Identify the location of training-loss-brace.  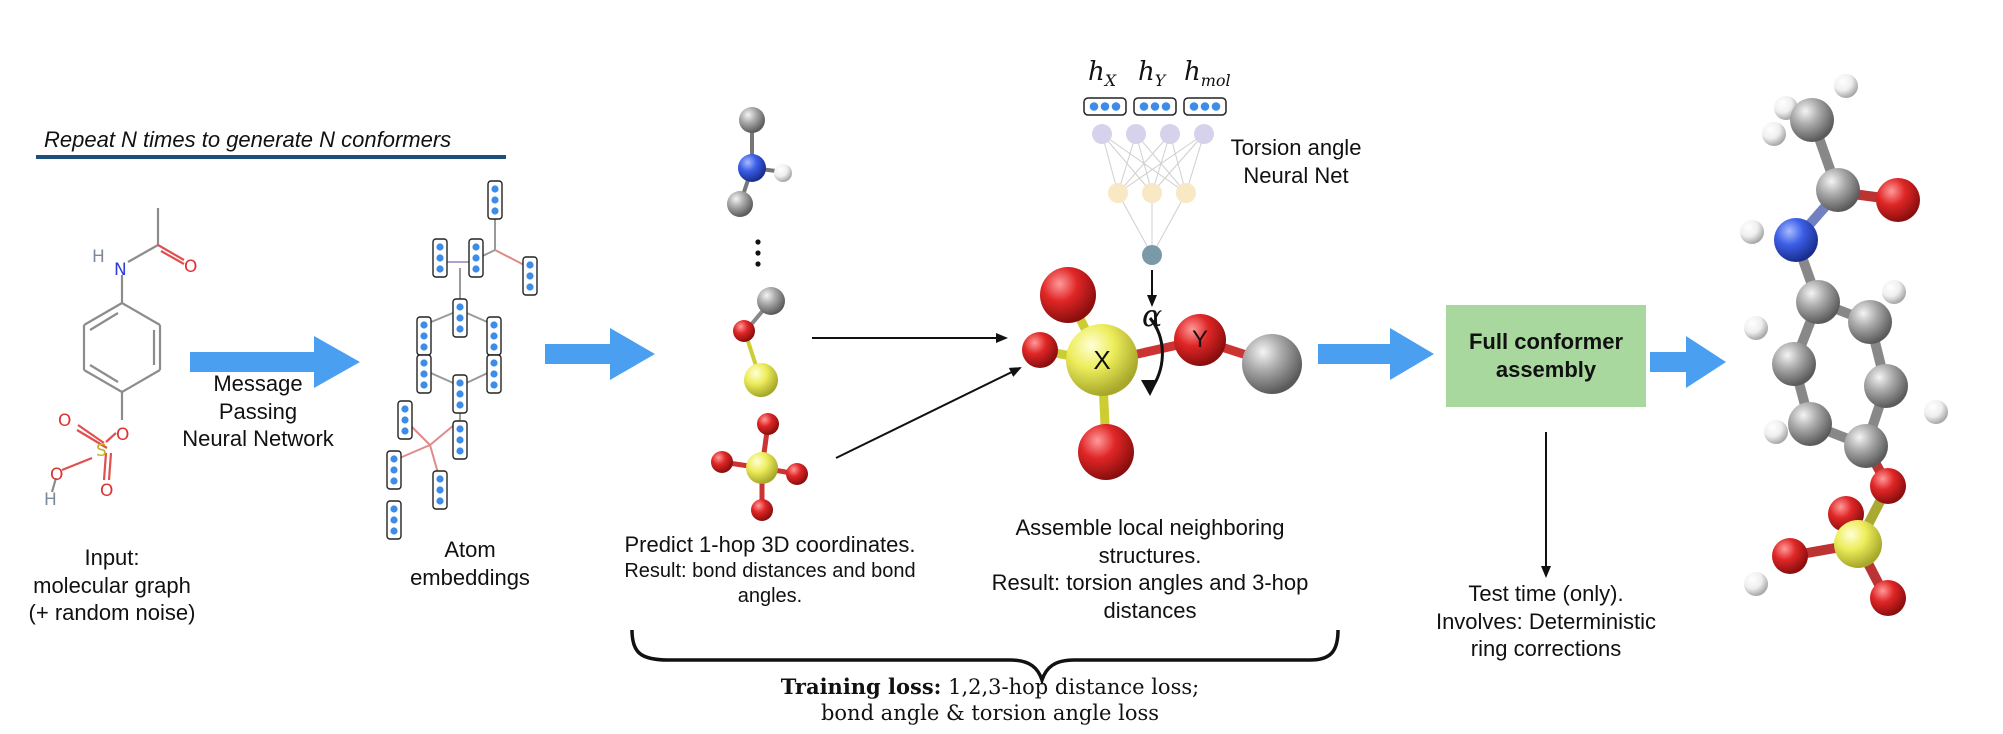
(985, 657).